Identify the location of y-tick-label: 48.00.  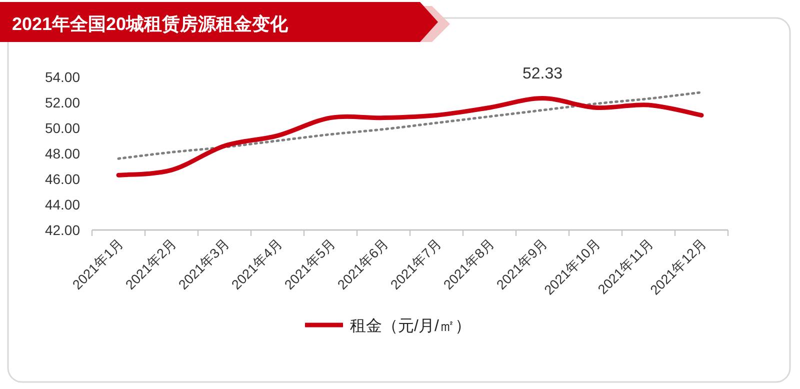
(62, 154).